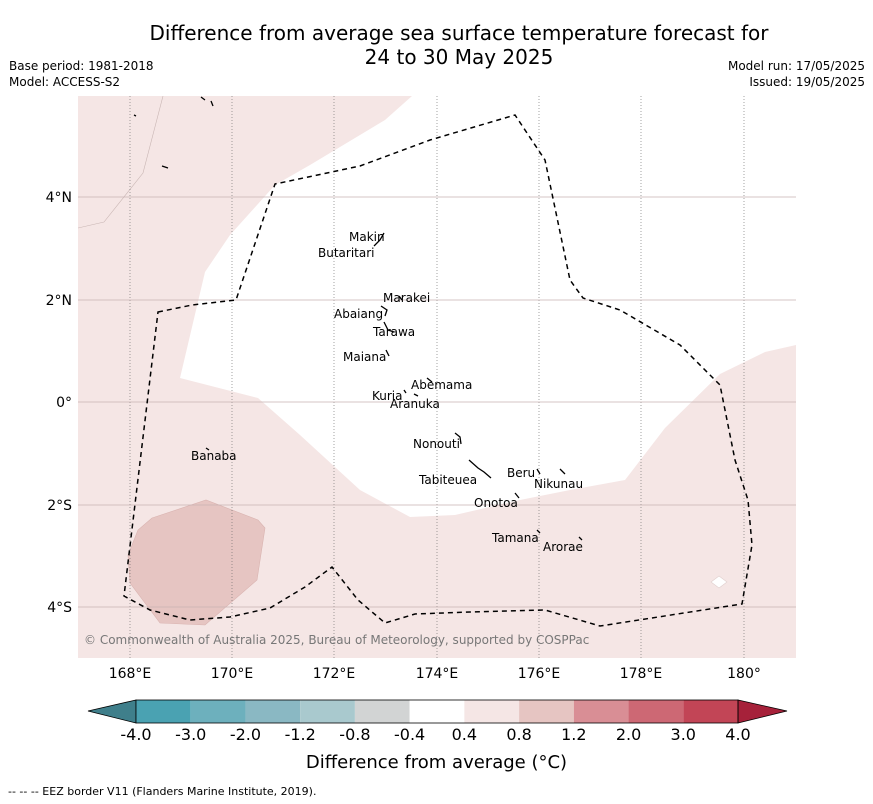 This screenshot has height=804, width=873. Describe the element at coordinates (628, 734) in the screenshot. I see `colorbar-tick: 2.0` at that location.